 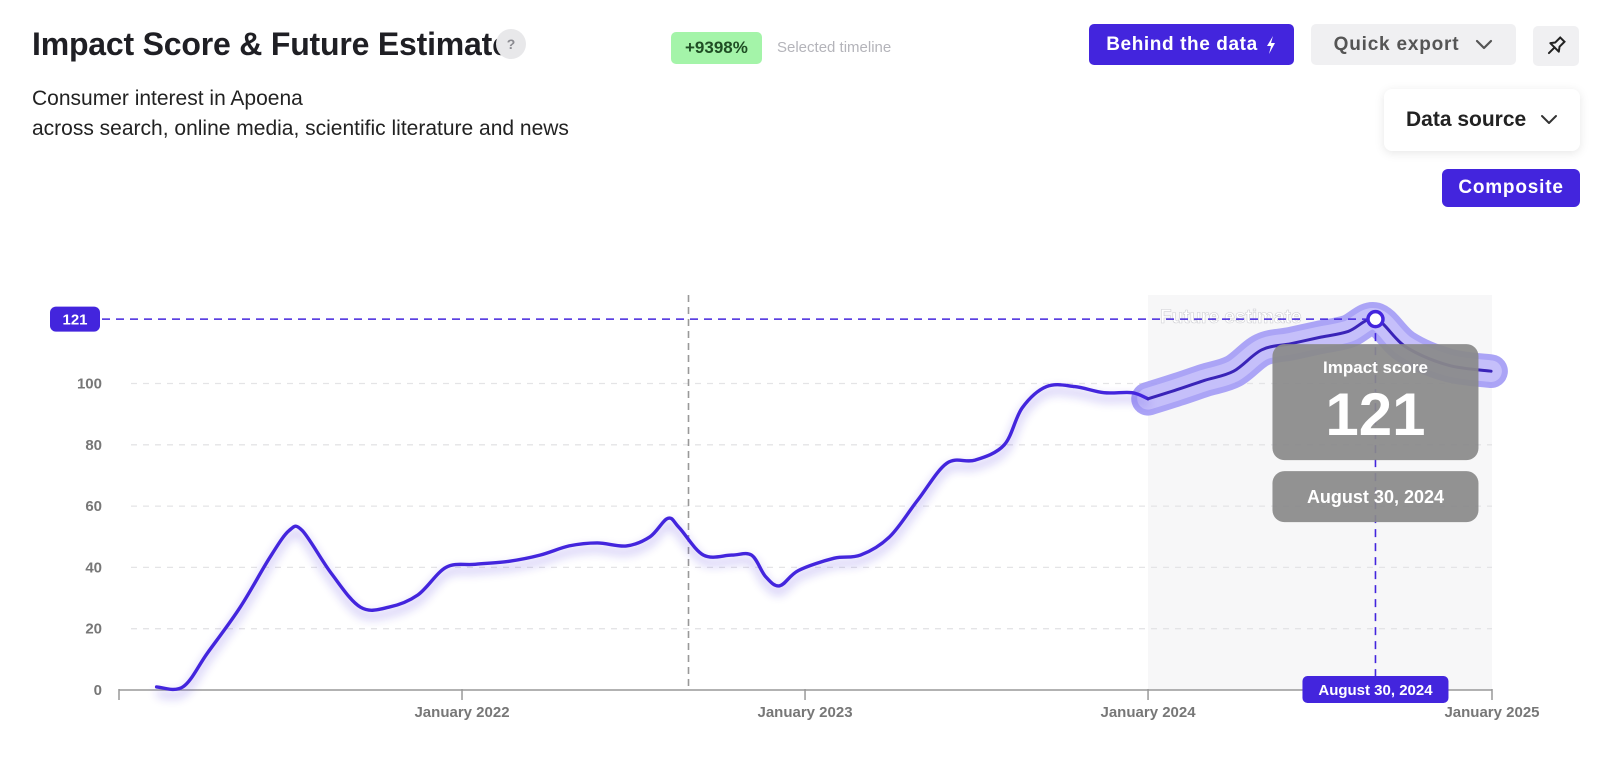 I want to click on behind-the-data-label: Behind the data, so click(x=1182, y=44).